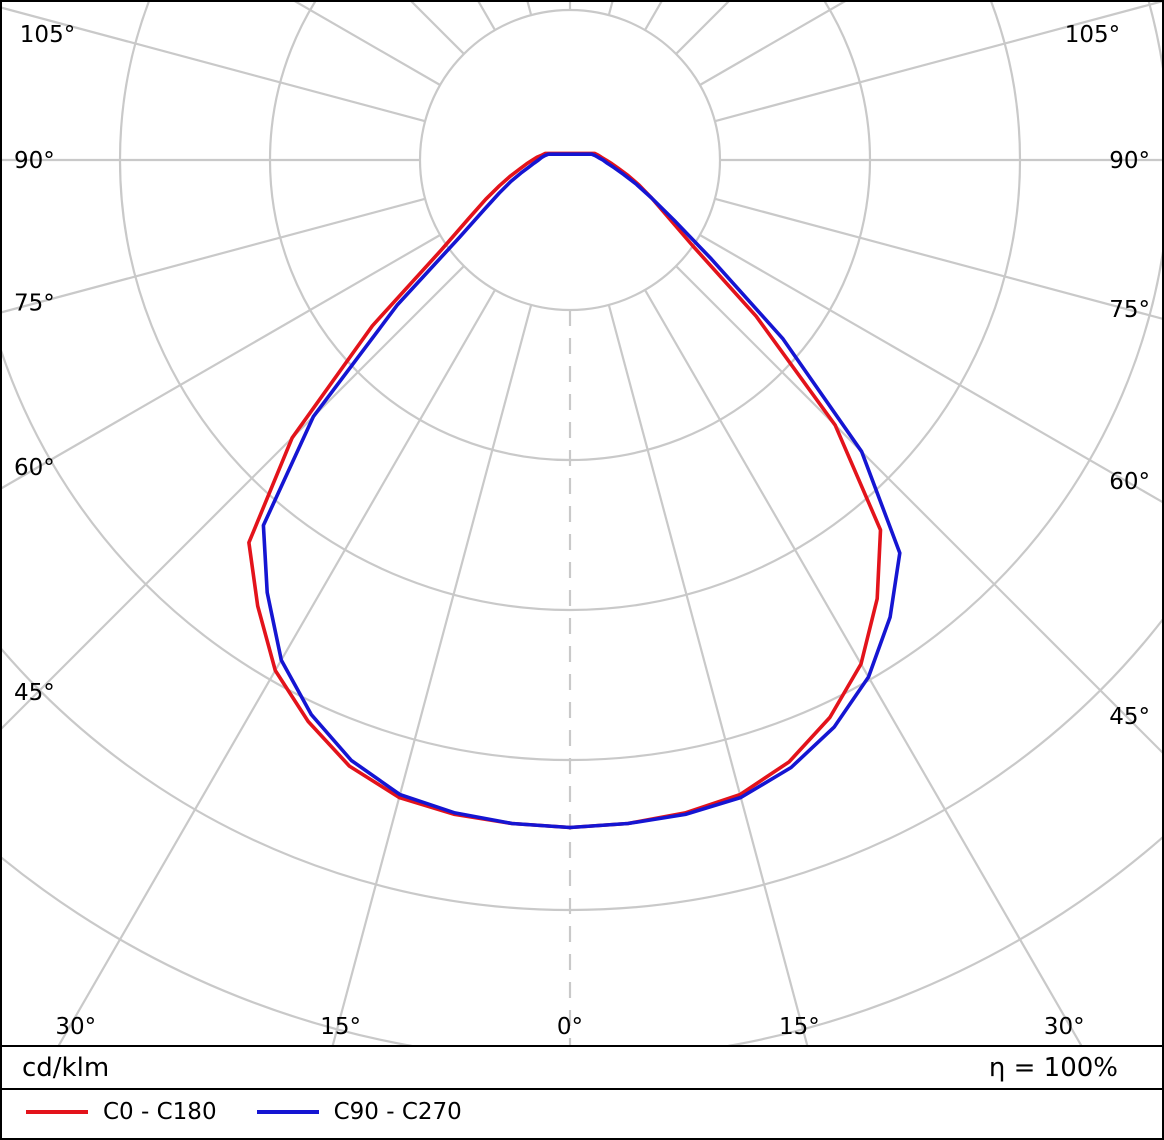 This screenshot has width=1164, height=1140. I want to click on grid-circle, so click(570, 160).